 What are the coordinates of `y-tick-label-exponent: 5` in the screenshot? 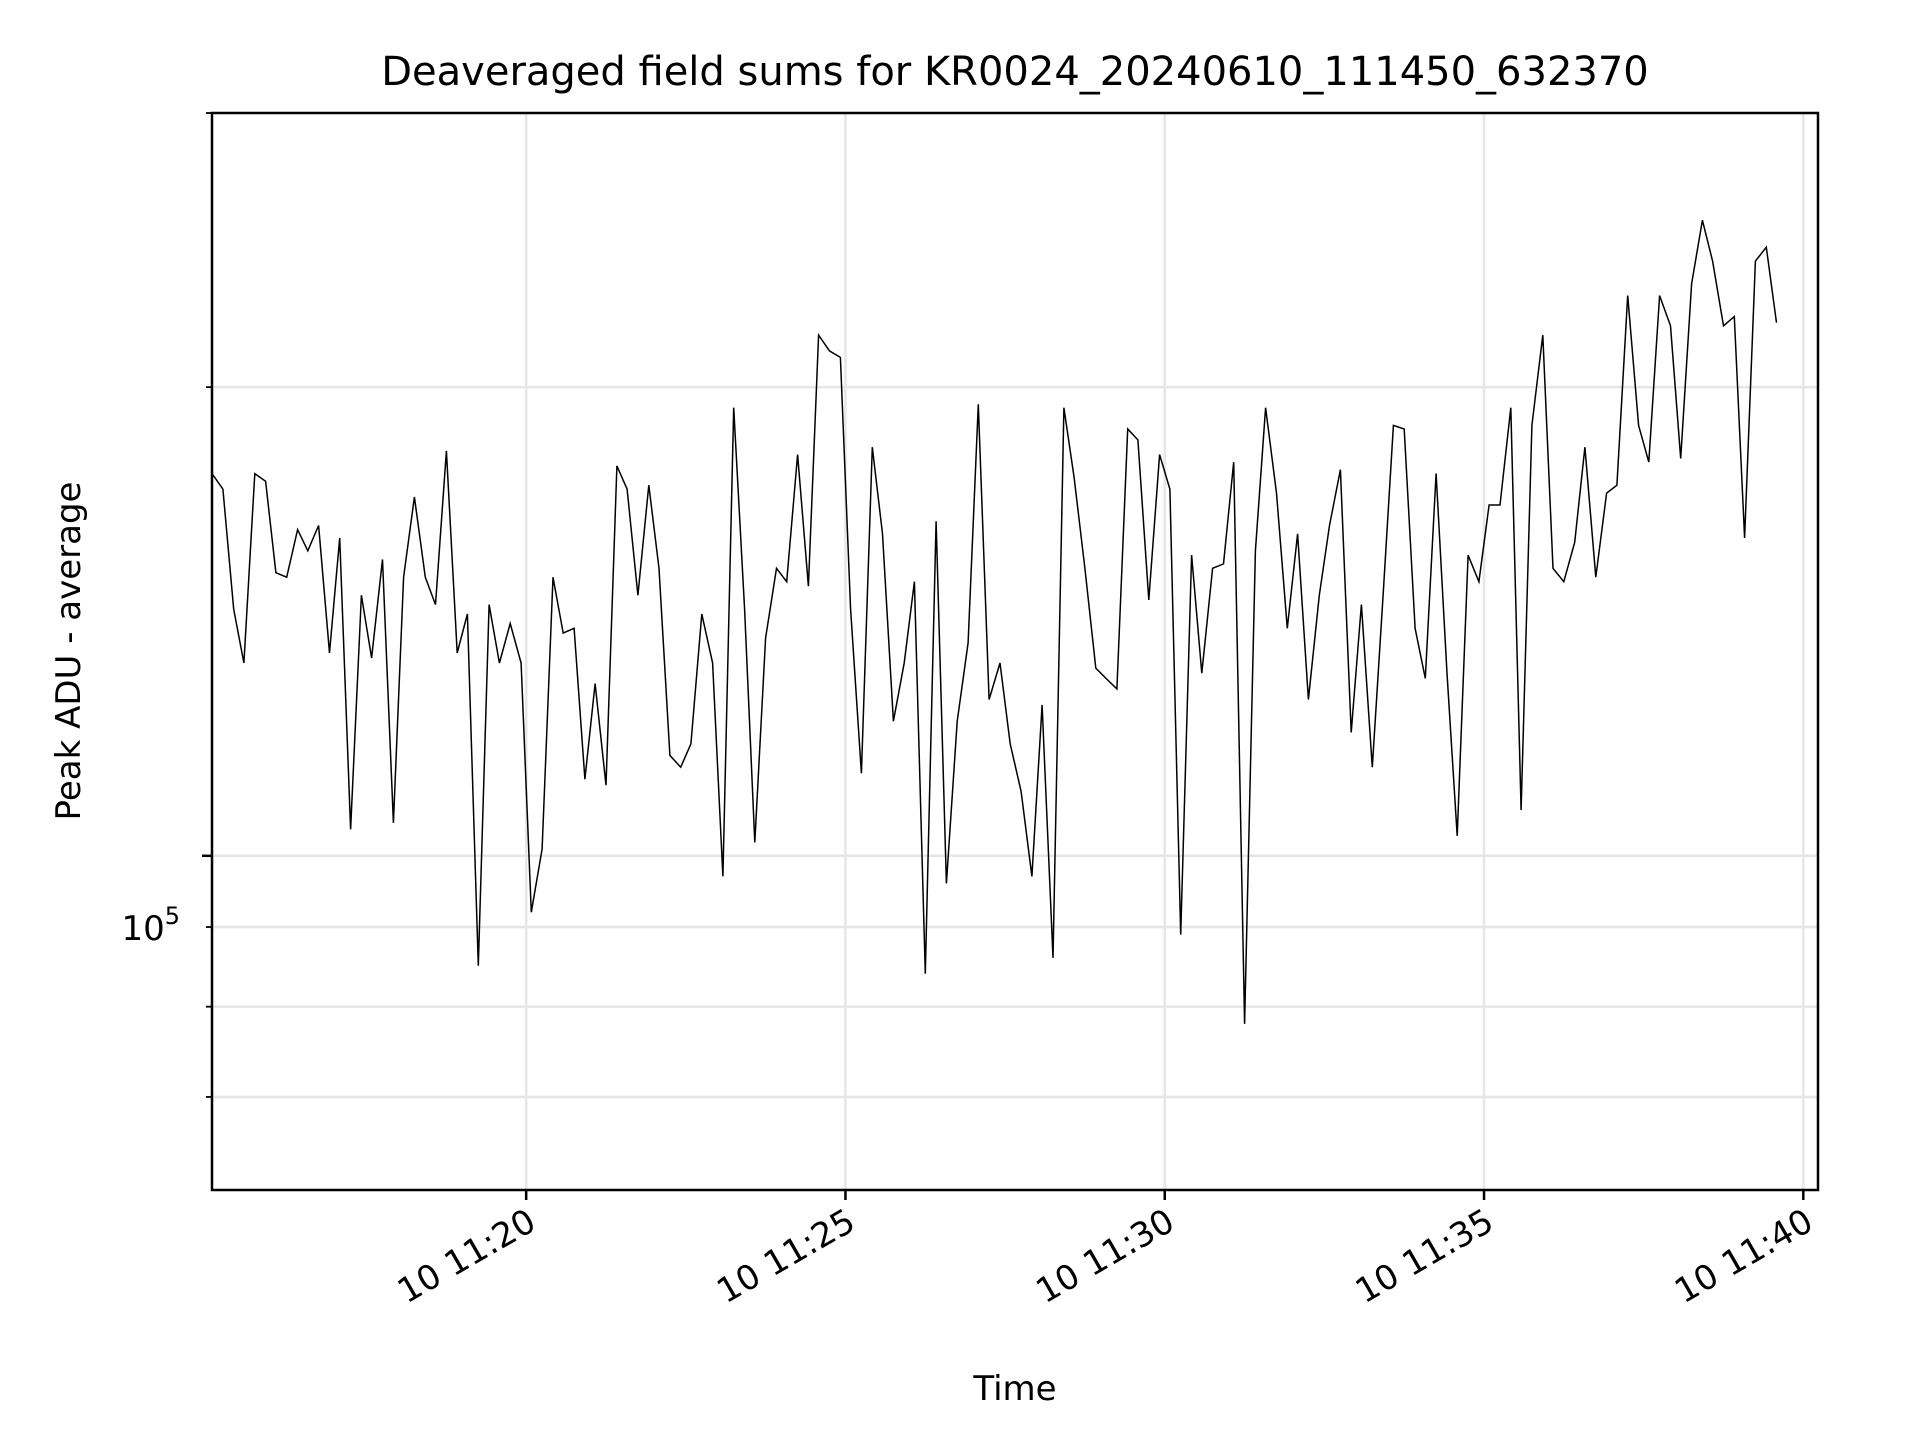 It's located at (172, 916).